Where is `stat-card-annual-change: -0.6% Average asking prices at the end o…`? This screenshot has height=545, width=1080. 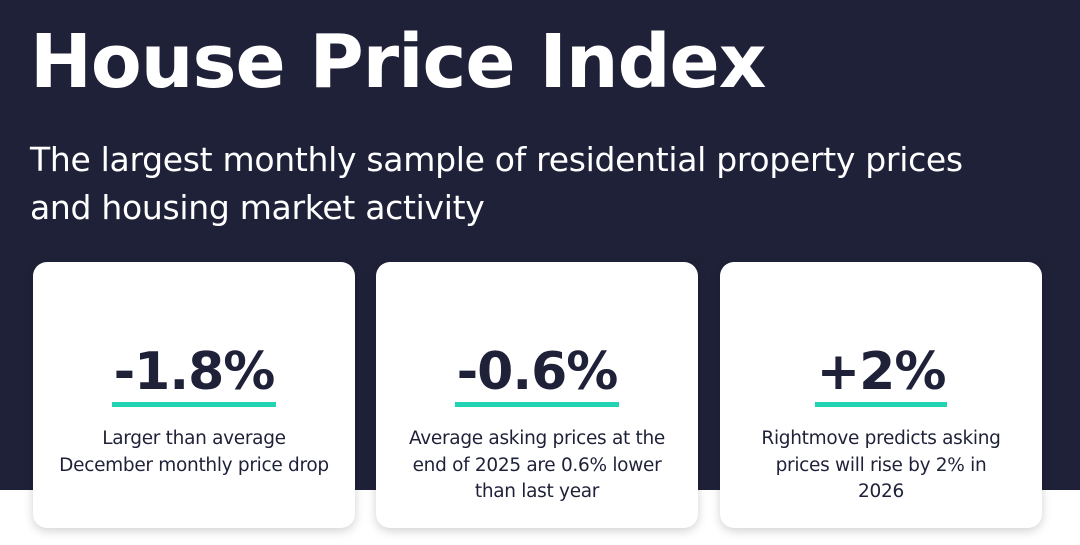
stat-card-annual-change: -0.6% Average asking prices at the end o… is located at coordinates (537, 395).